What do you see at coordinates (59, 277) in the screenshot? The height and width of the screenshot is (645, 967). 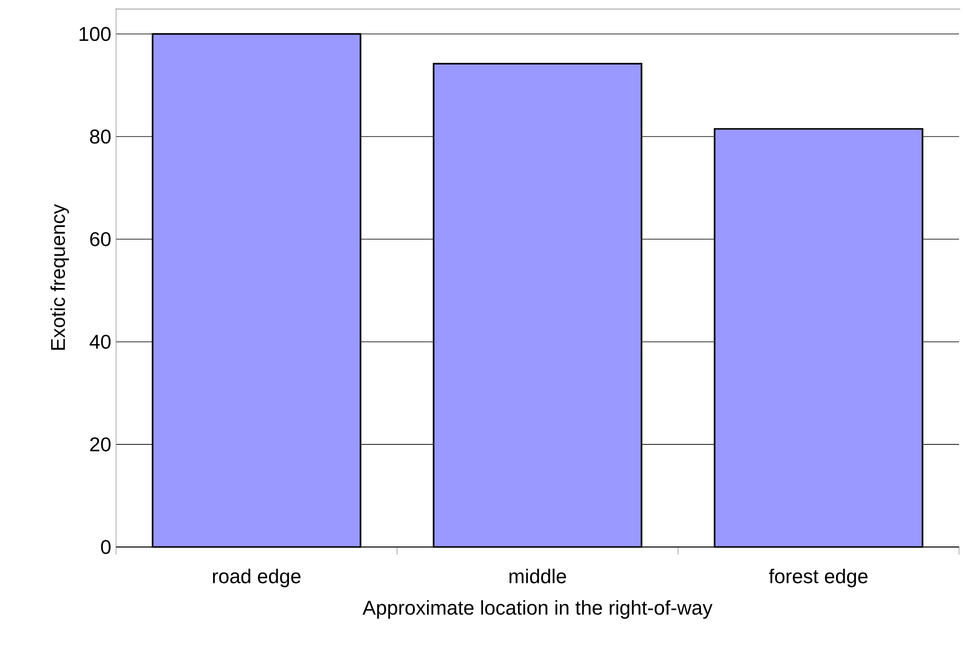 I see `y-axis-title: Exotic frequency` at bounding box center [59, 277].